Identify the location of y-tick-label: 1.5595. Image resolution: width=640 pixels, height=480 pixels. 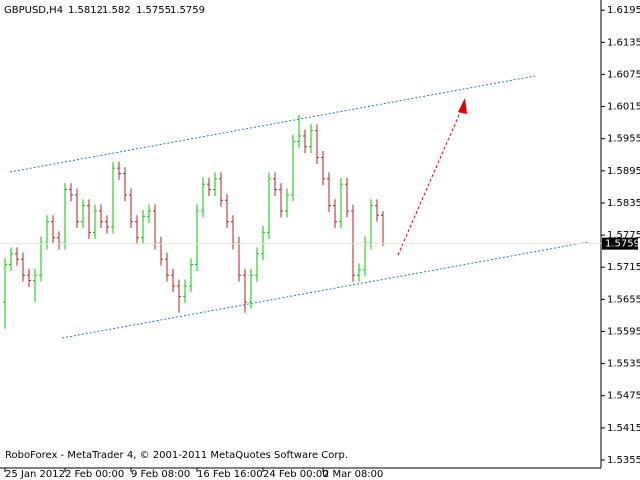
(623, 331).